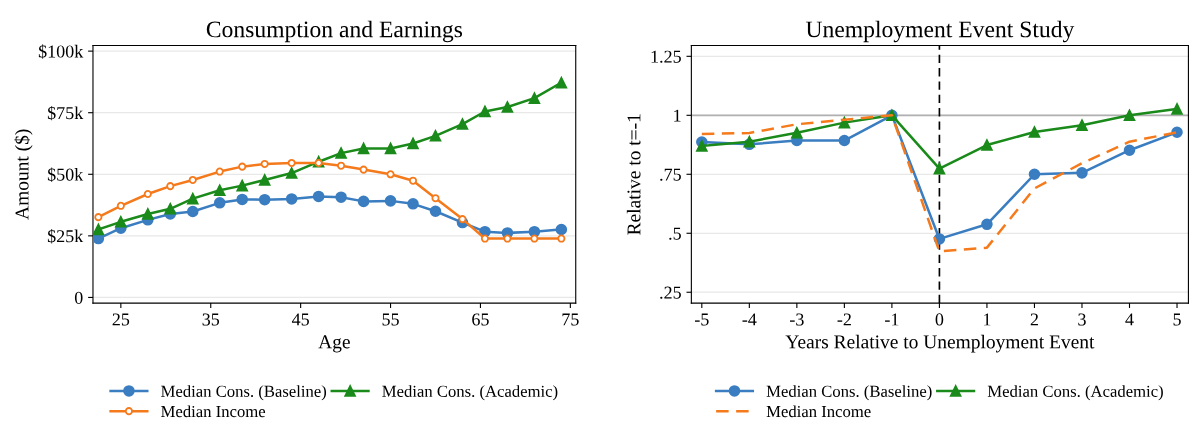  What do you see at coordinates (1129, 319) in the screenshot?
I see `x-tick-label: 4` at bounding box center [1129, 319].